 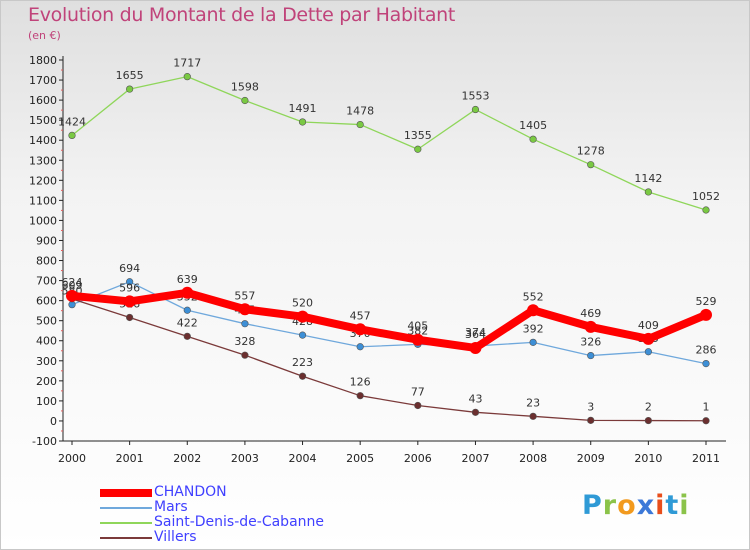 What do you see at coordinates (43, 160) in the screenshot?
I see `y-tick-label: 1300` at bounding box center [43, 160].